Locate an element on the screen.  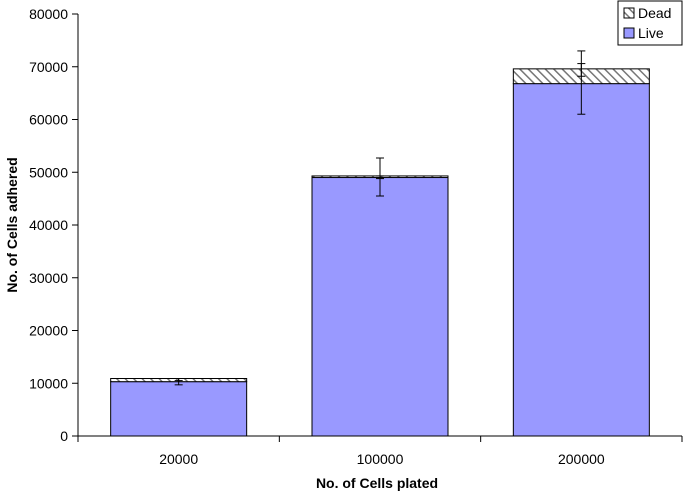
legend-label-dead: Dead is located at coordinates (654, 13).